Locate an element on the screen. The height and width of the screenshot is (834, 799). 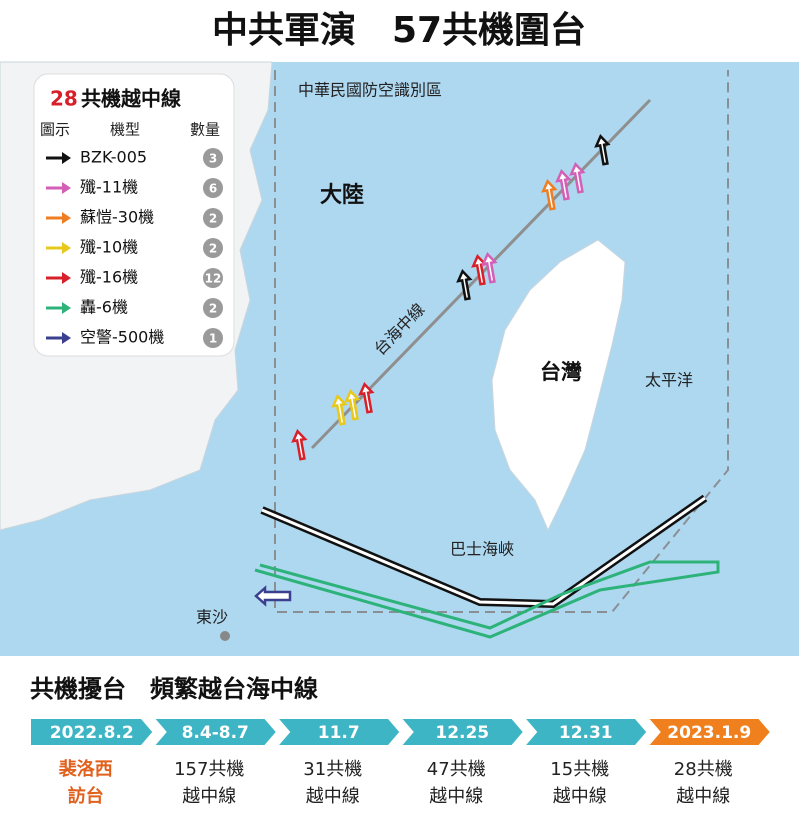
timeline-desc: 47共機 is located at coordinates (456, 769).